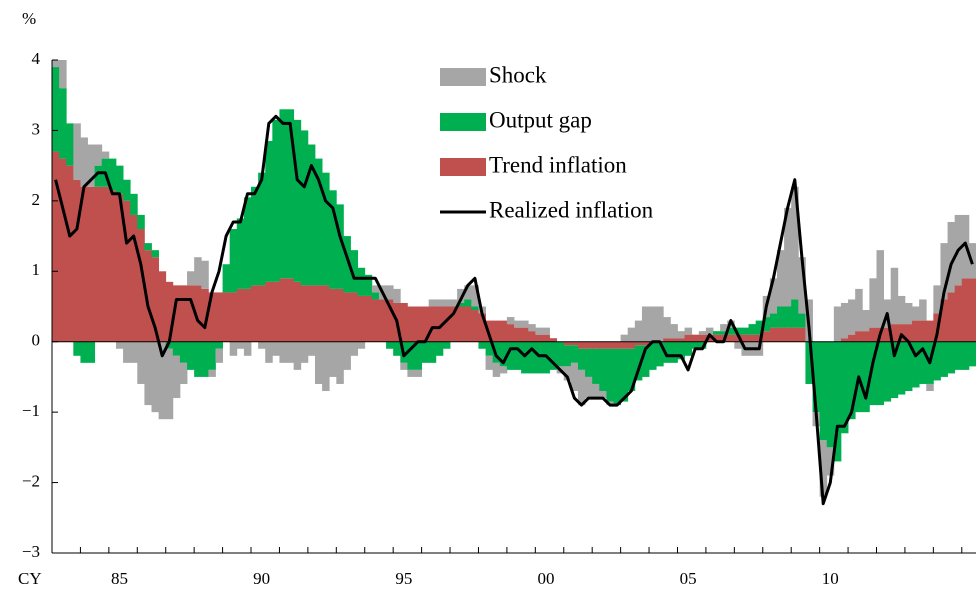 The height and width of the screenshot is (596, 976). Describe the element at coordinates (540, 119) in the screenshot. I see `legend-label: Output gap` at that location.